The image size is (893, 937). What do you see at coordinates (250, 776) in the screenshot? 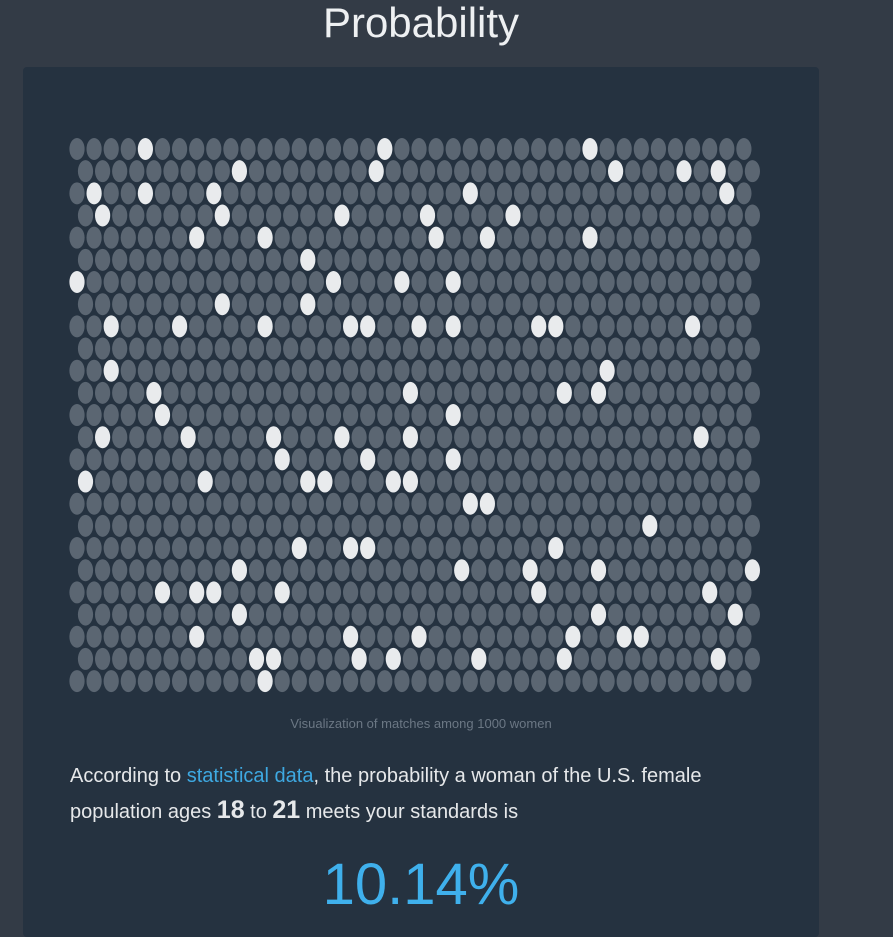
I see `link: statistical data` at bounding box center [250, 776].